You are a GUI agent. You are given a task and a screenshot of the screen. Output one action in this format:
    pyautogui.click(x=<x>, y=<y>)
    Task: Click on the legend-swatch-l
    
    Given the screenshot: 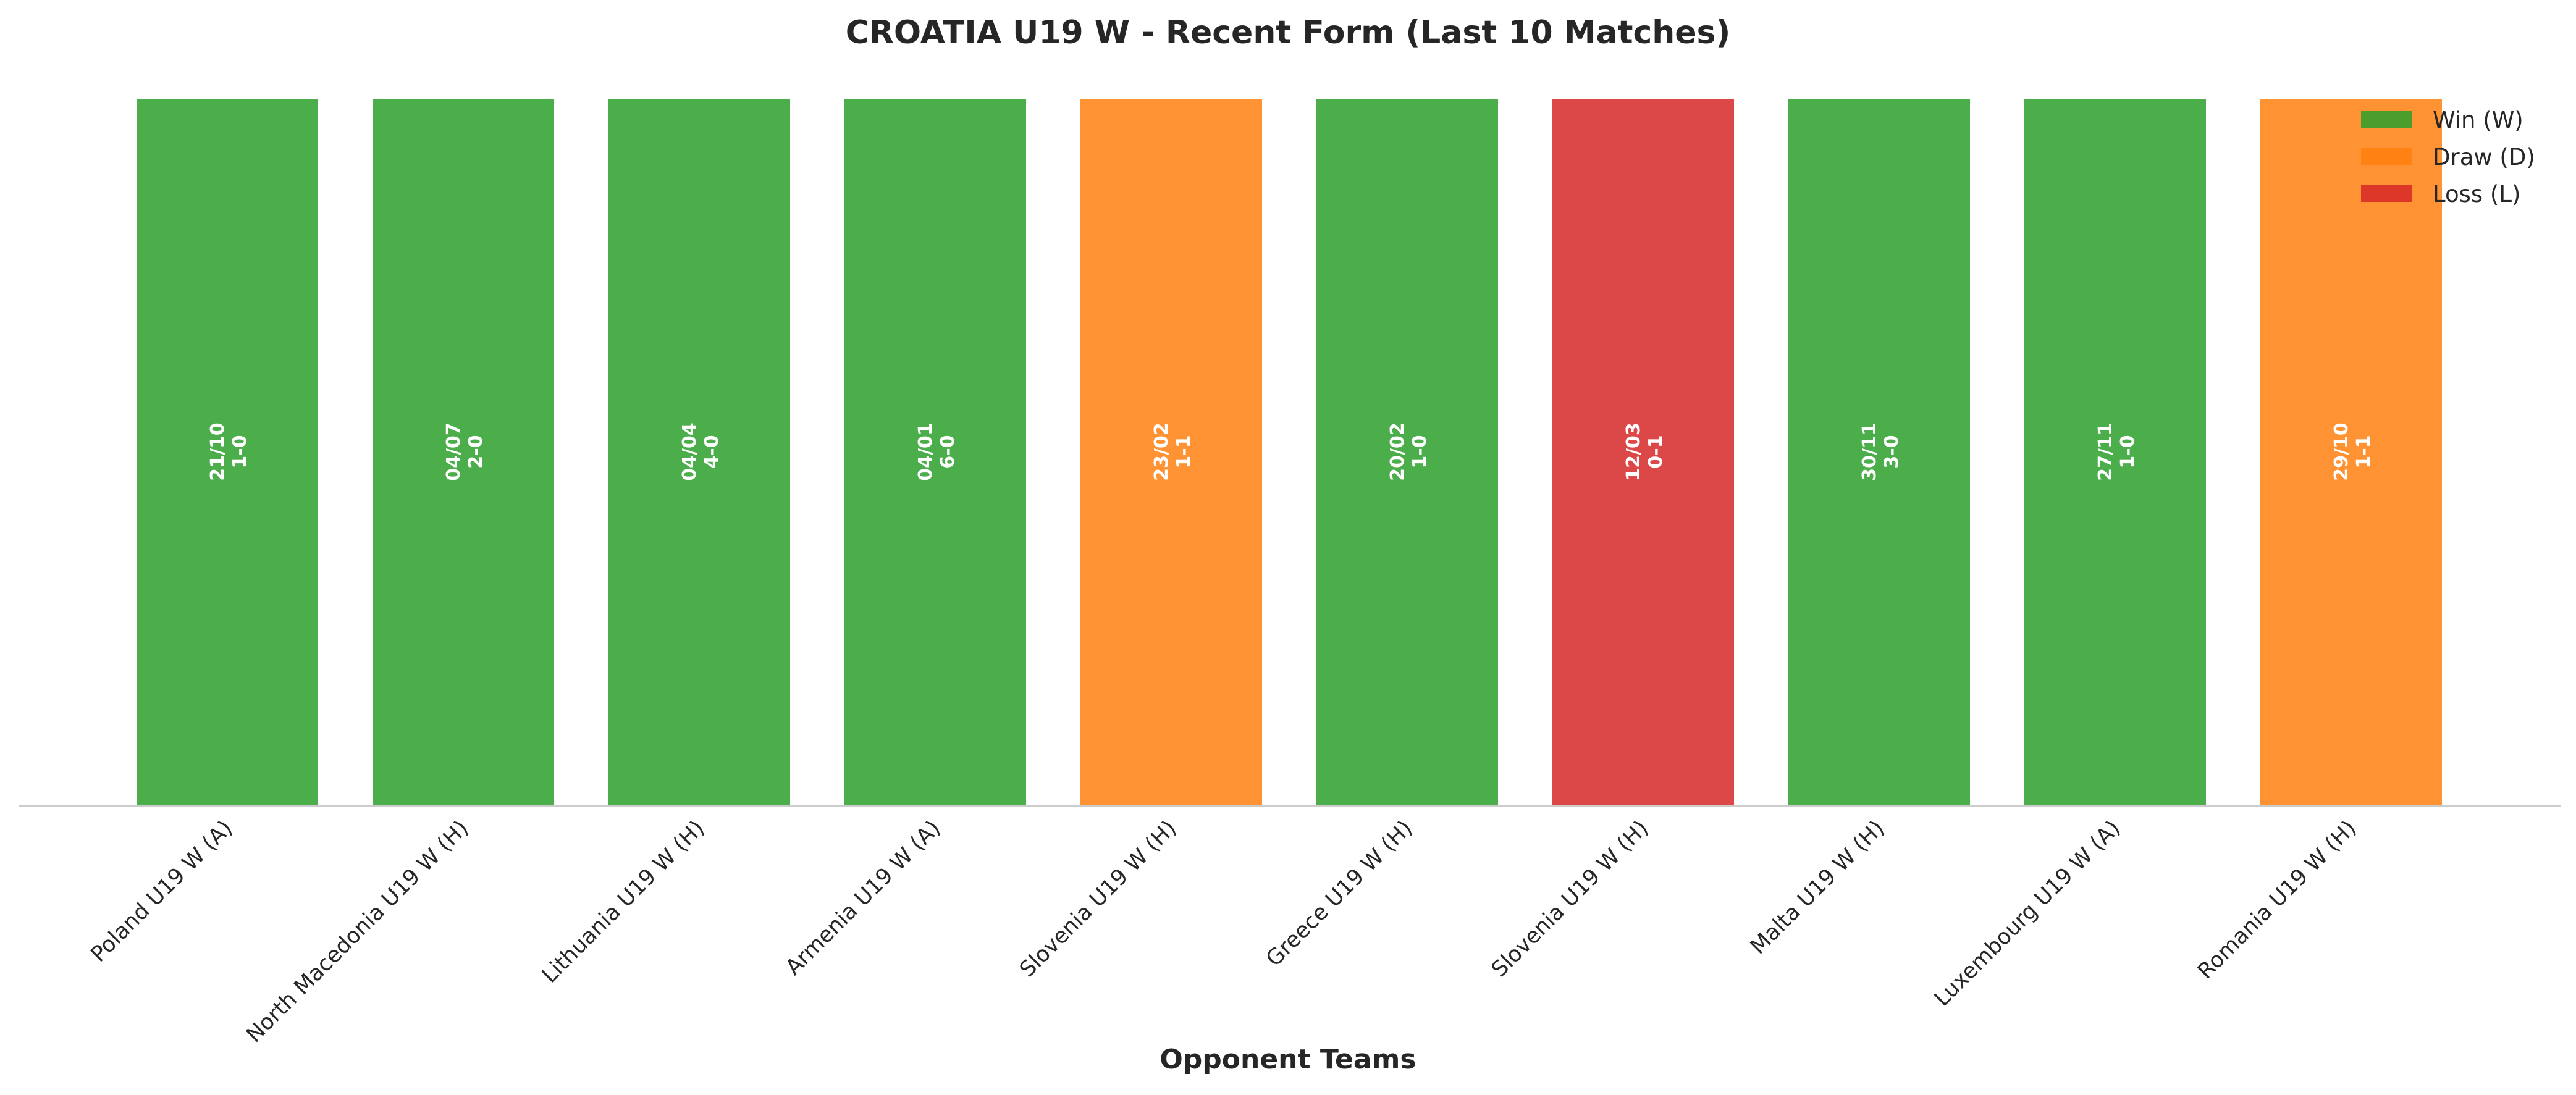 What is the action you would take?
    pyautogui.click(x=2386, y=193)
    